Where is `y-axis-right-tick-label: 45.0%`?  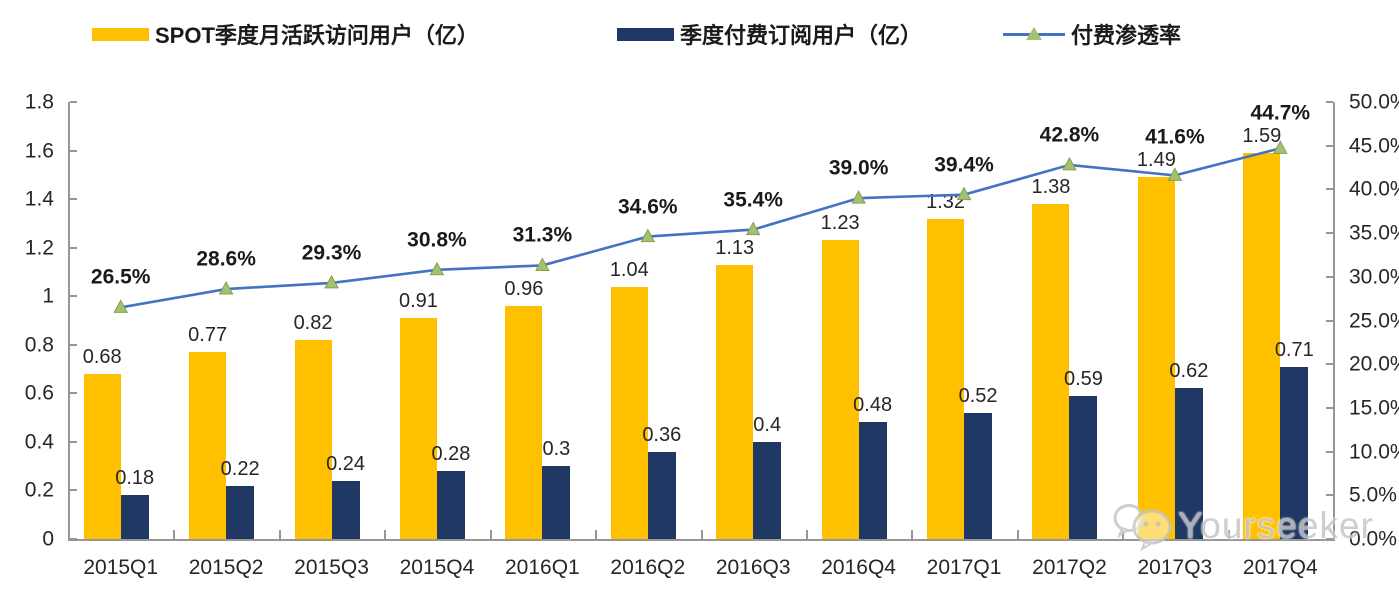 y-axis-right-tick-label: 45.0% is located at coordinates (1374, 146).